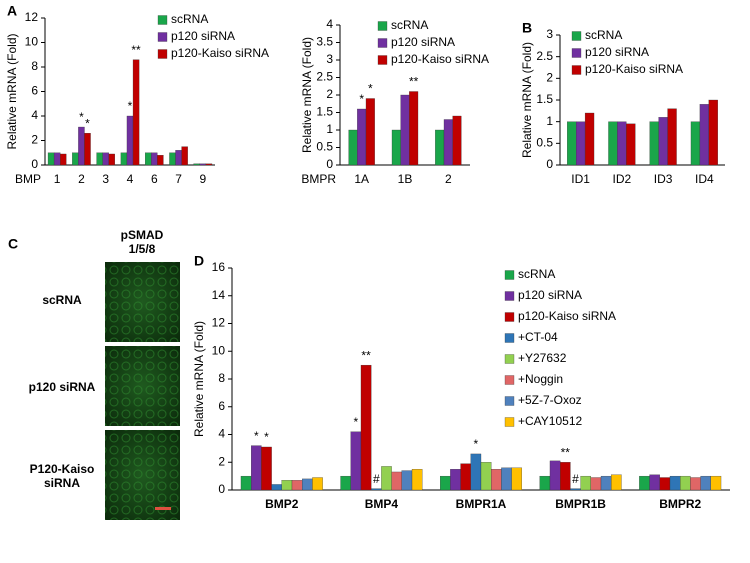 The width and height of the screenshot is (750, 563). Describe the element at coordinates (481, 504) in the screenshot. I see `x-tick-label: BMPR1A` at that location.